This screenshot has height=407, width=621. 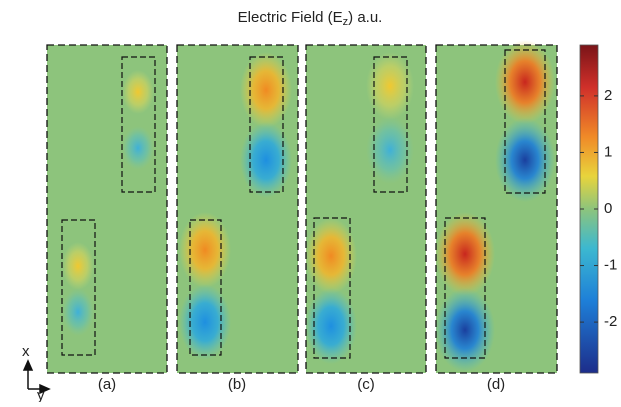 I want to click on chart-title: Electric Field (Ez) a.u., so click(x=310, y=18).